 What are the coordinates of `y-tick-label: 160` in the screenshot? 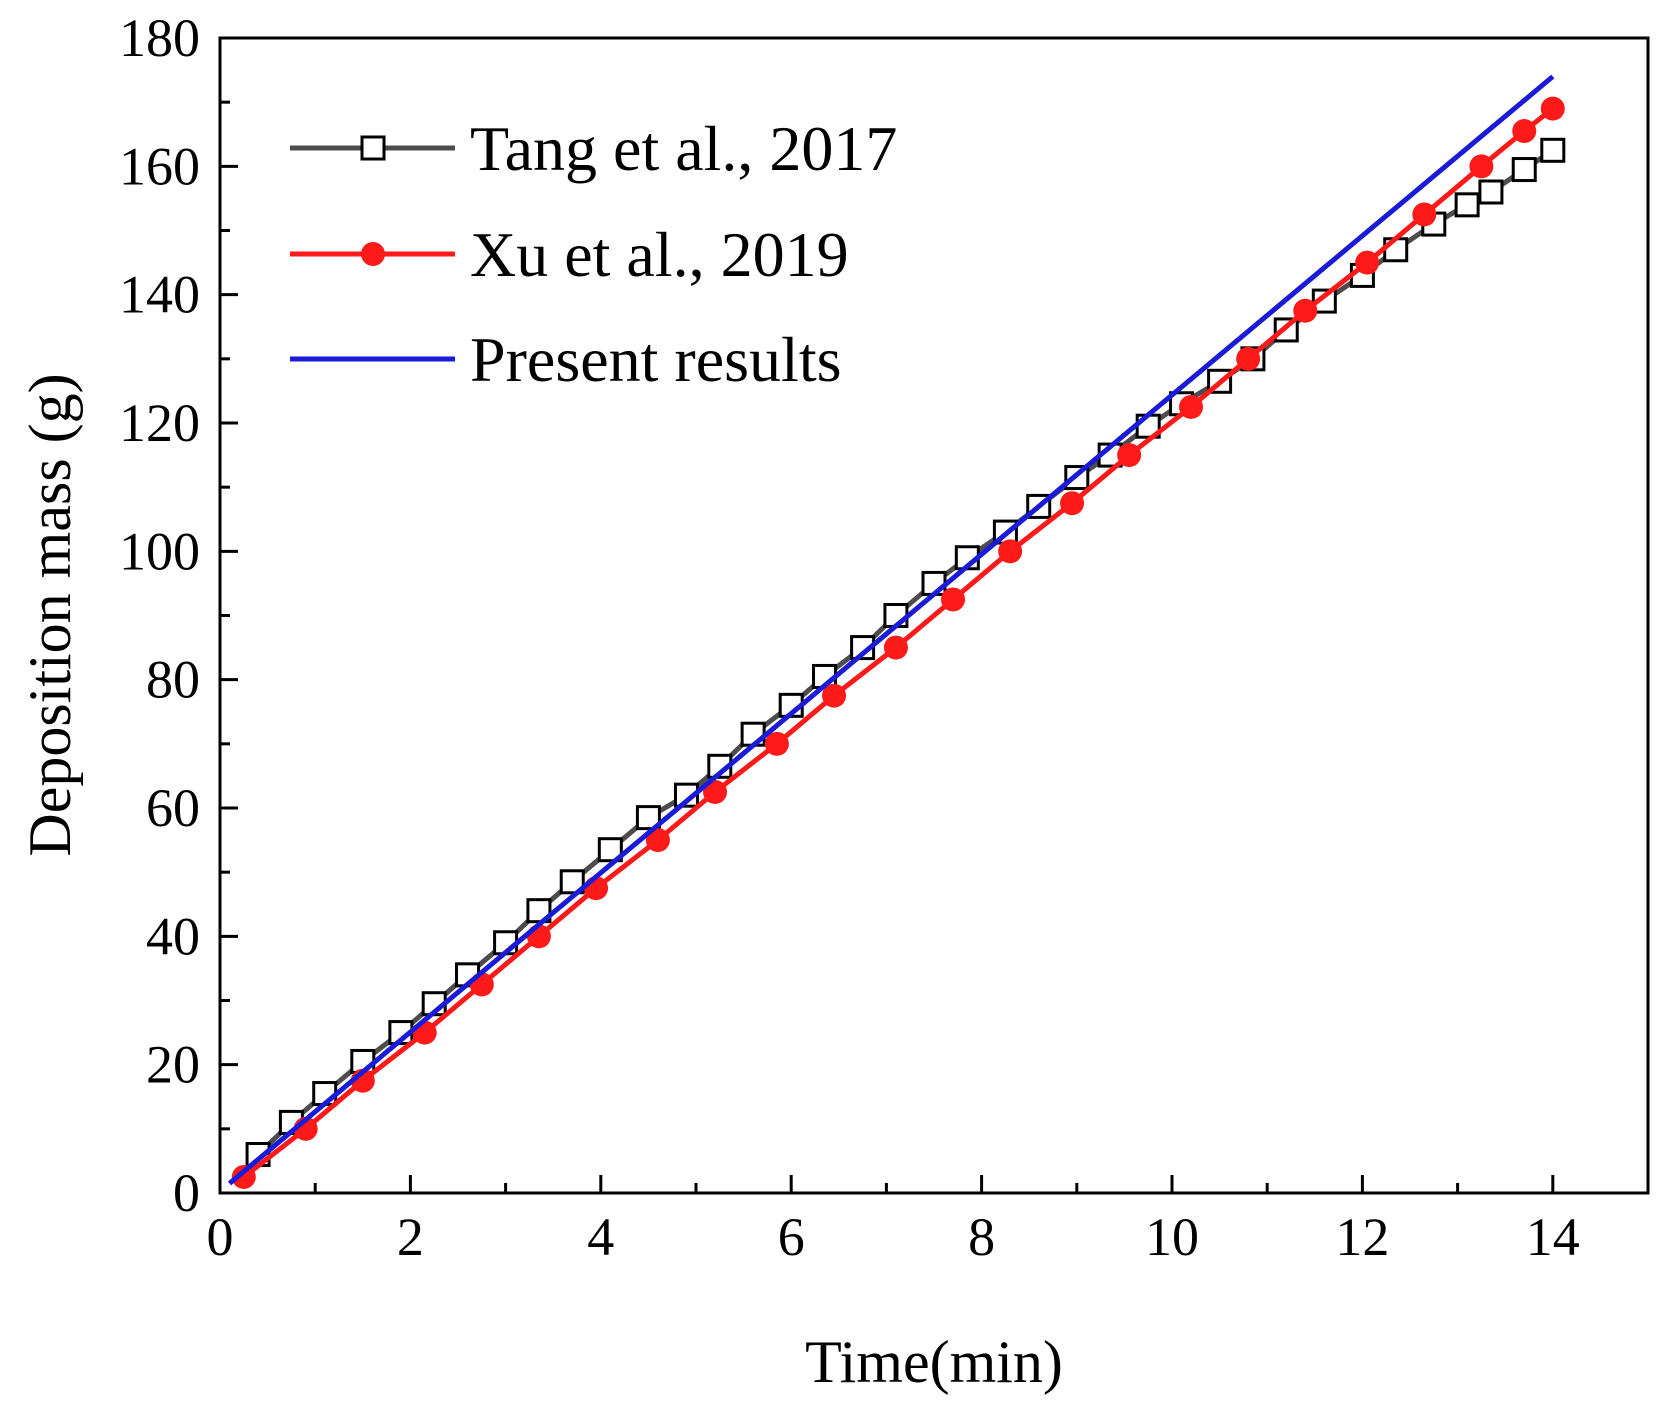 It's located at (159, 166).